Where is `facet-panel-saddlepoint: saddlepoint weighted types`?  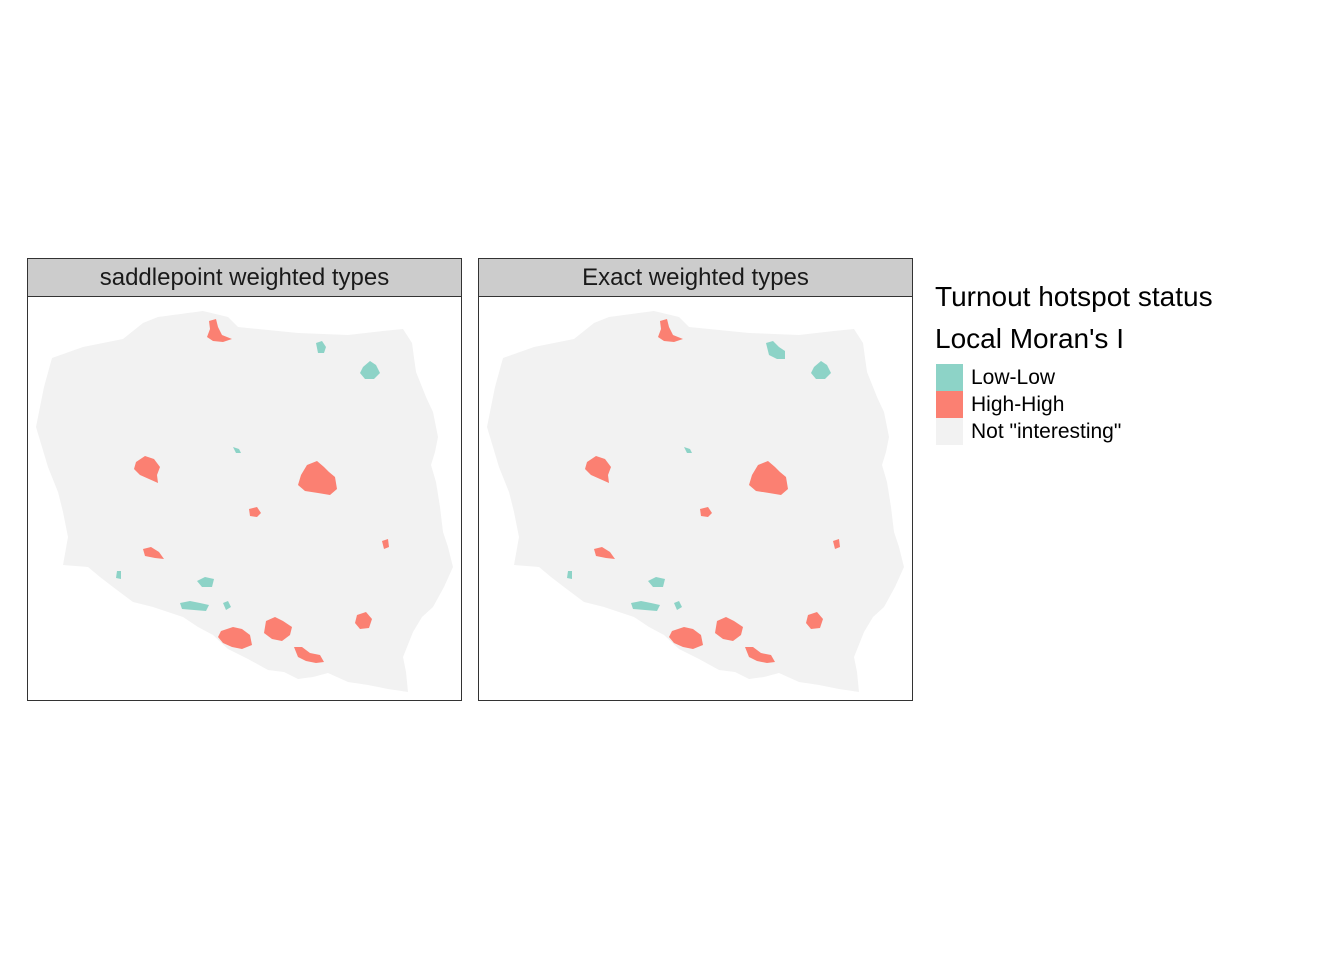
facet-panel-saddlepoint: saddlepoint weighted types is located at coordinates (244, 479).